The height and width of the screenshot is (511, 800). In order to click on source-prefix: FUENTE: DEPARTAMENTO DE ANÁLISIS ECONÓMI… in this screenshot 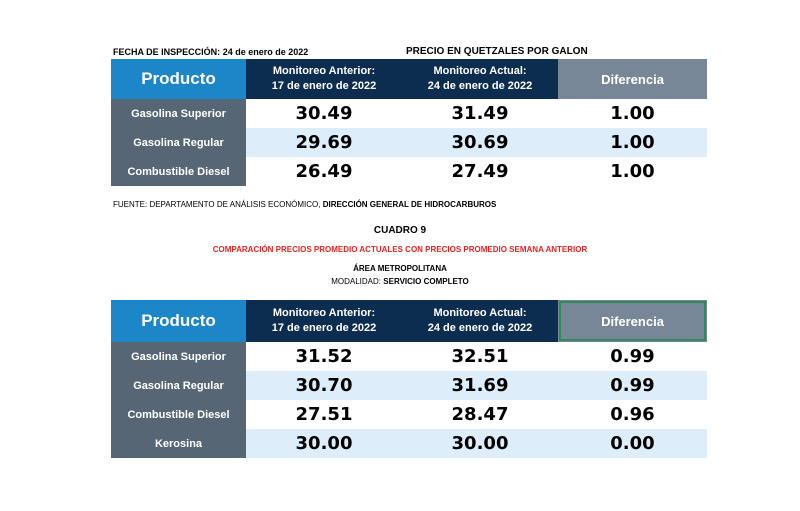, I will do `click(217, 204)`.